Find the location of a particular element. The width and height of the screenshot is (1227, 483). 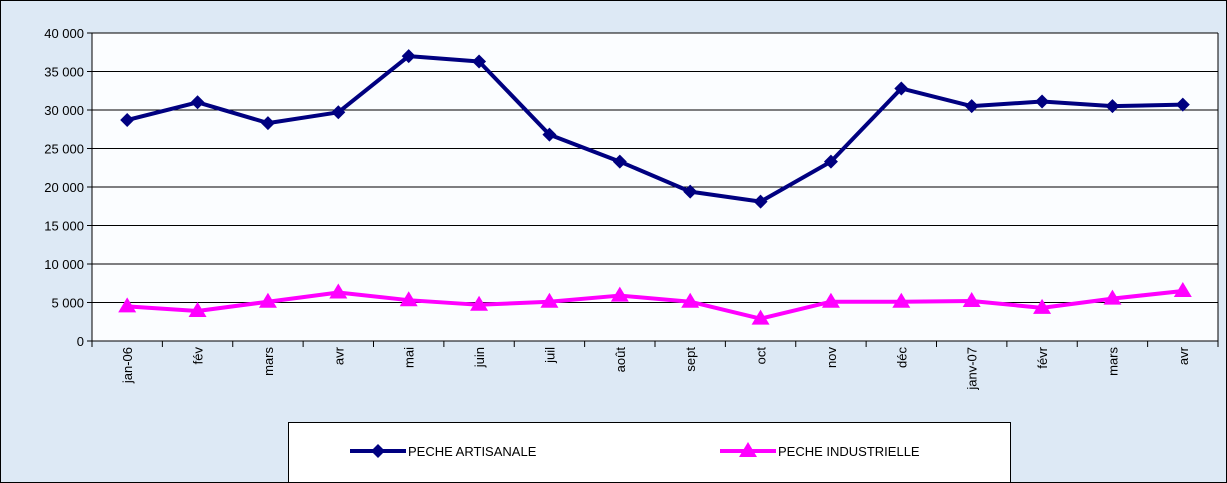

legend-box is located at coordinates (649, 452).